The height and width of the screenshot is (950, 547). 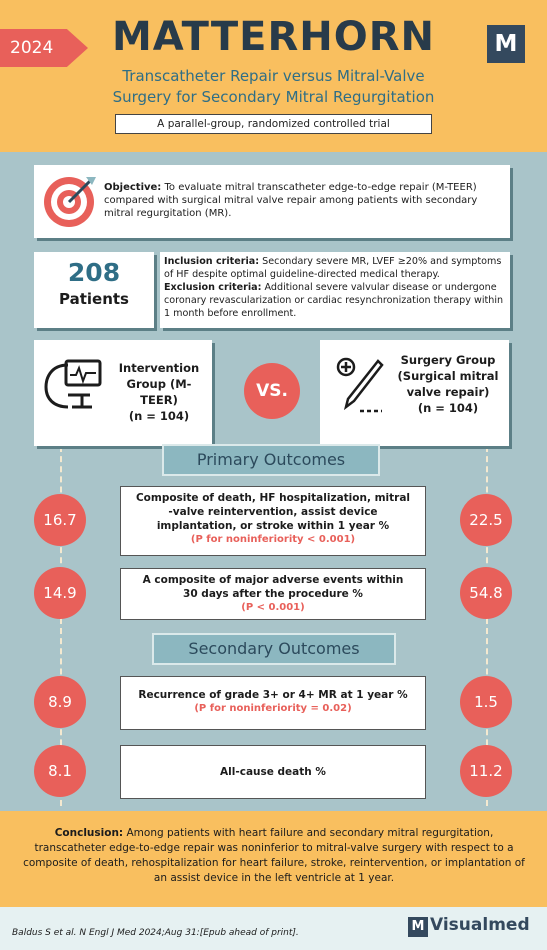 What do you see at coordinates (273, 76) in the screenshot?
I see `subtitle-line-1: Transcatheter Repair versus Mitral-Valve` at bounding box center [273, 76].